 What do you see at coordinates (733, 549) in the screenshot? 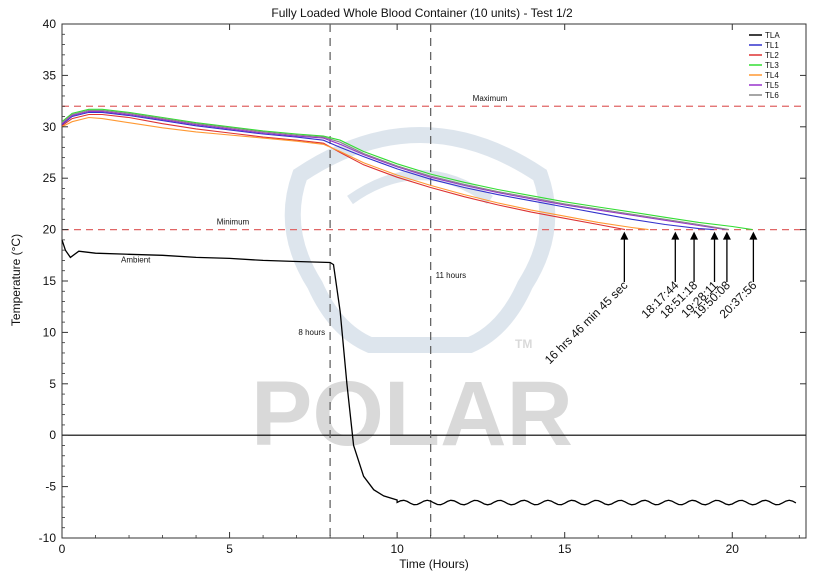
I see `x-tick-label: 20` at bounding box center [733, 549].